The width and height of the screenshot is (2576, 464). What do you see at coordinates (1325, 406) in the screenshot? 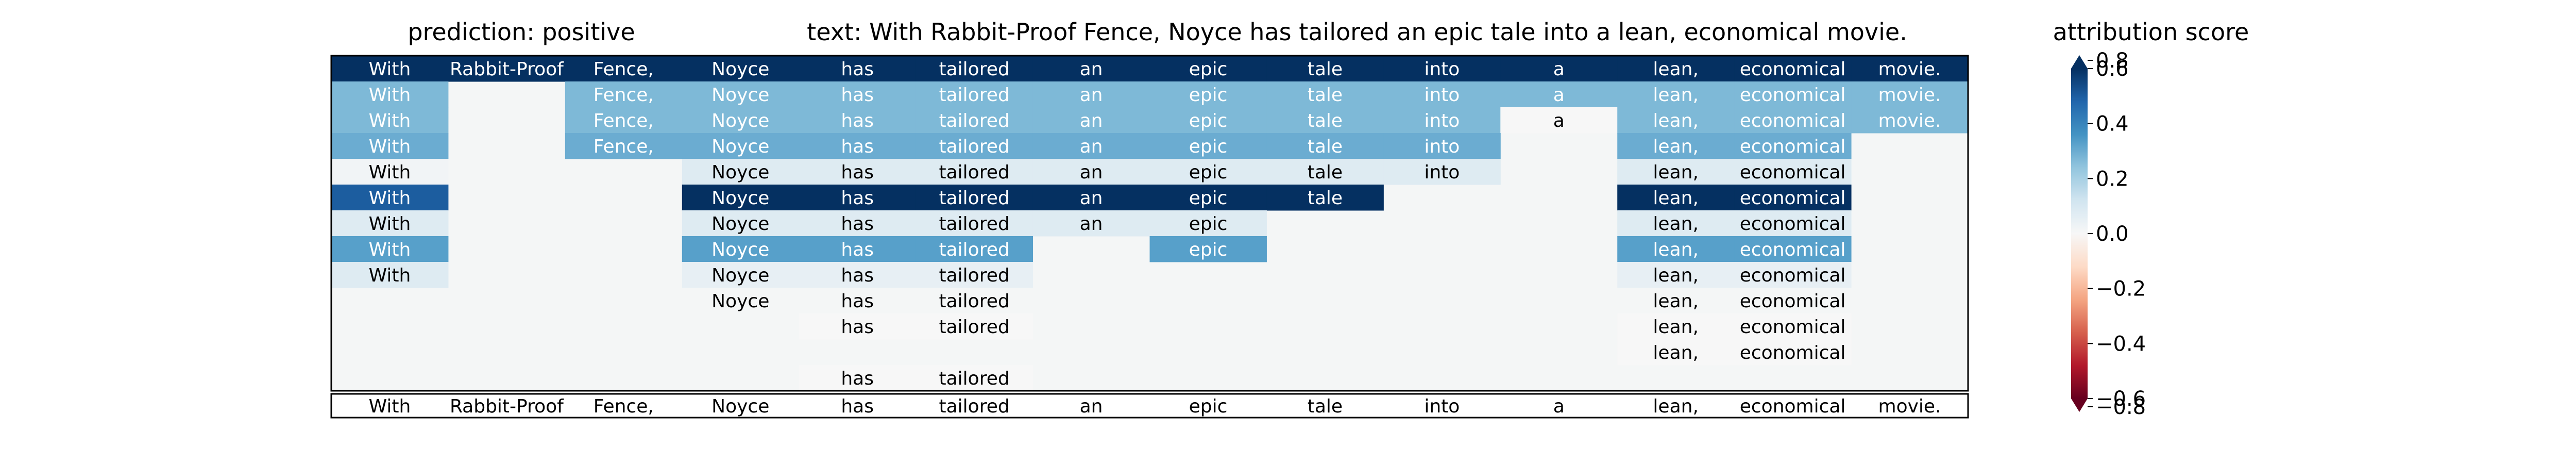
I see `footer-token: tale` at bounding box center [1325, 406].